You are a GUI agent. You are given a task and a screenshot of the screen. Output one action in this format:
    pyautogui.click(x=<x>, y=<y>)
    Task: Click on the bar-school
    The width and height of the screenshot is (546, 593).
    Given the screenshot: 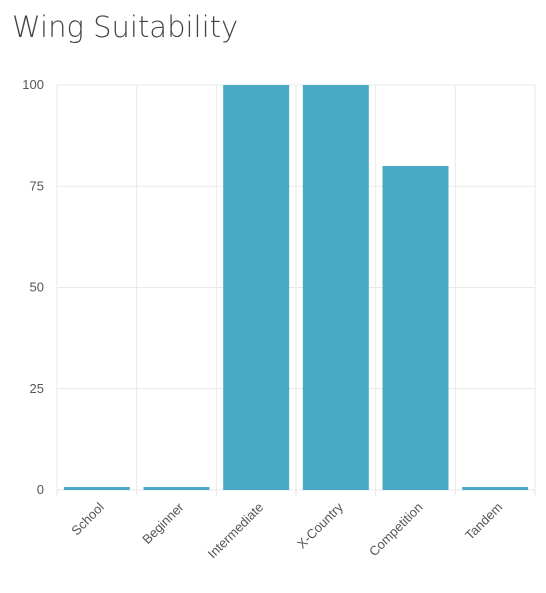 What is the action you would take?
    pyautogui.click(x=96, y=488)
    